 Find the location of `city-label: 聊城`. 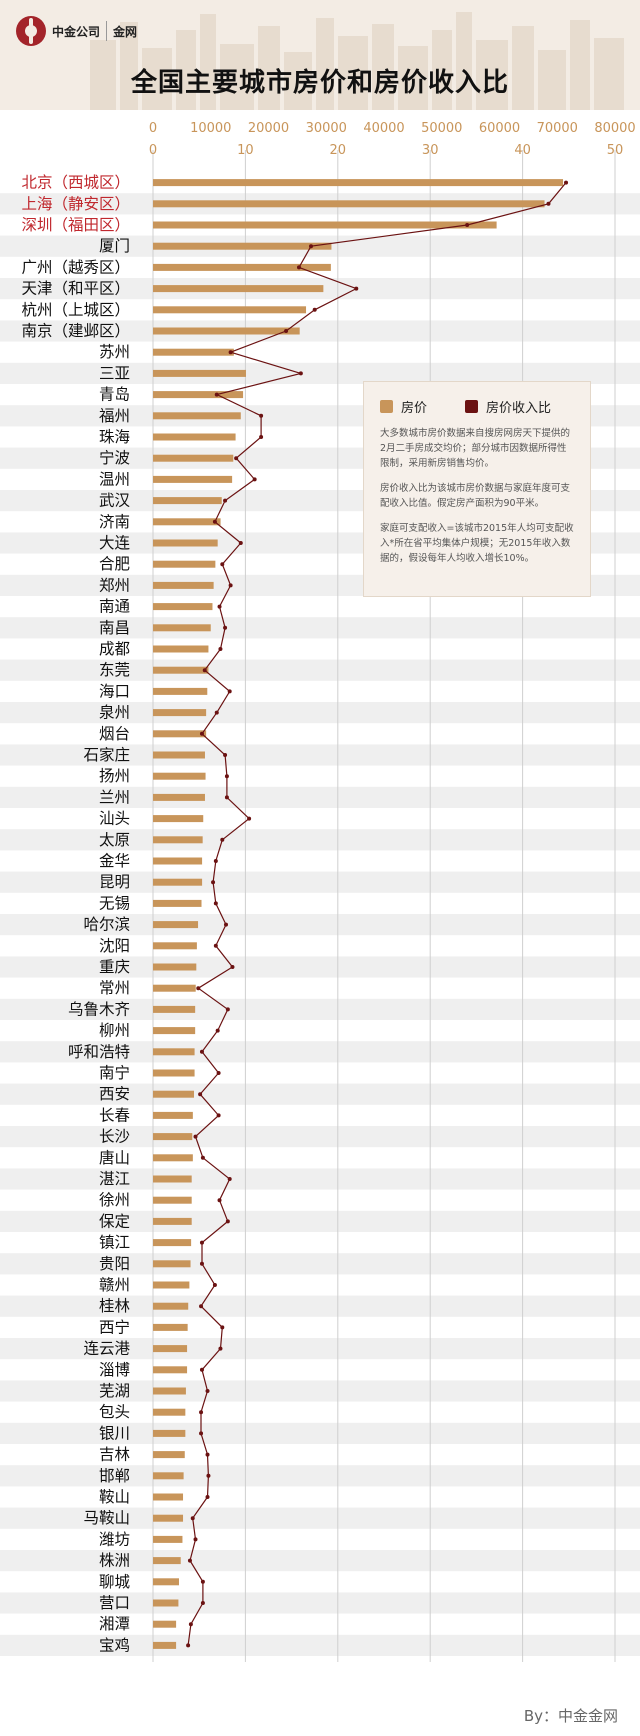

city-label: 聊城 is located at coordinates (115, 1582).